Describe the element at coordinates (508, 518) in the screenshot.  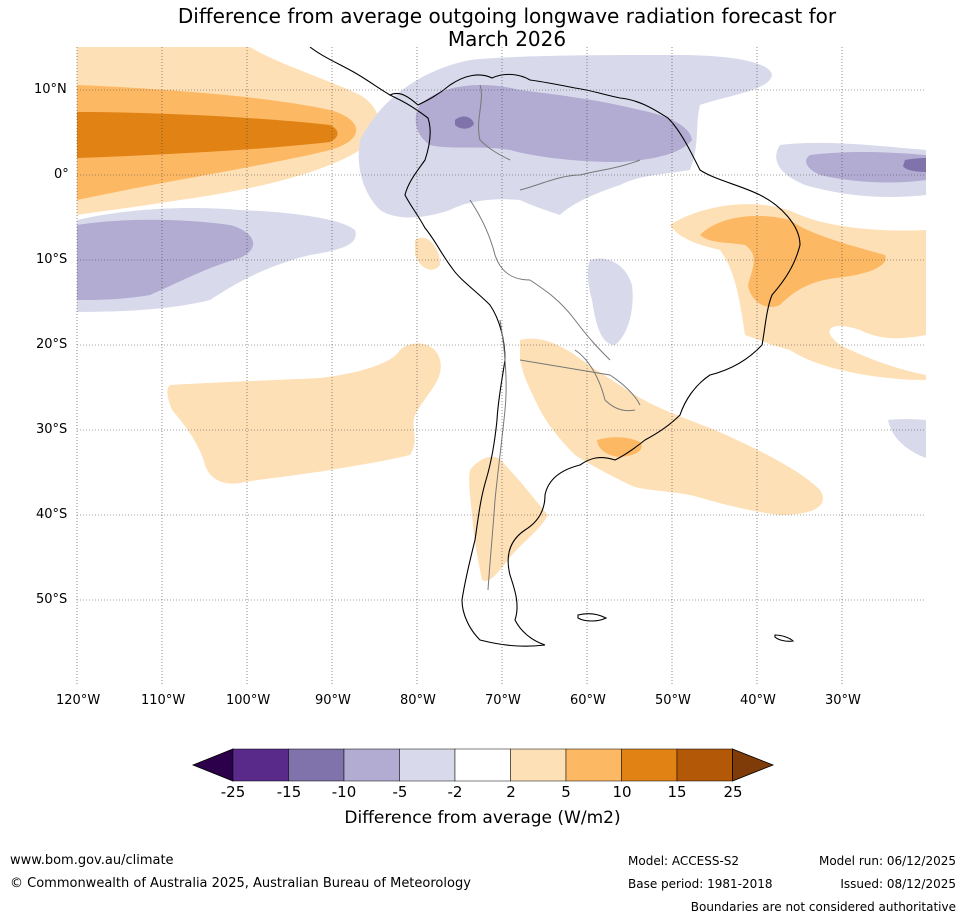
I see `positive-anomaly-patagonia` at that location.